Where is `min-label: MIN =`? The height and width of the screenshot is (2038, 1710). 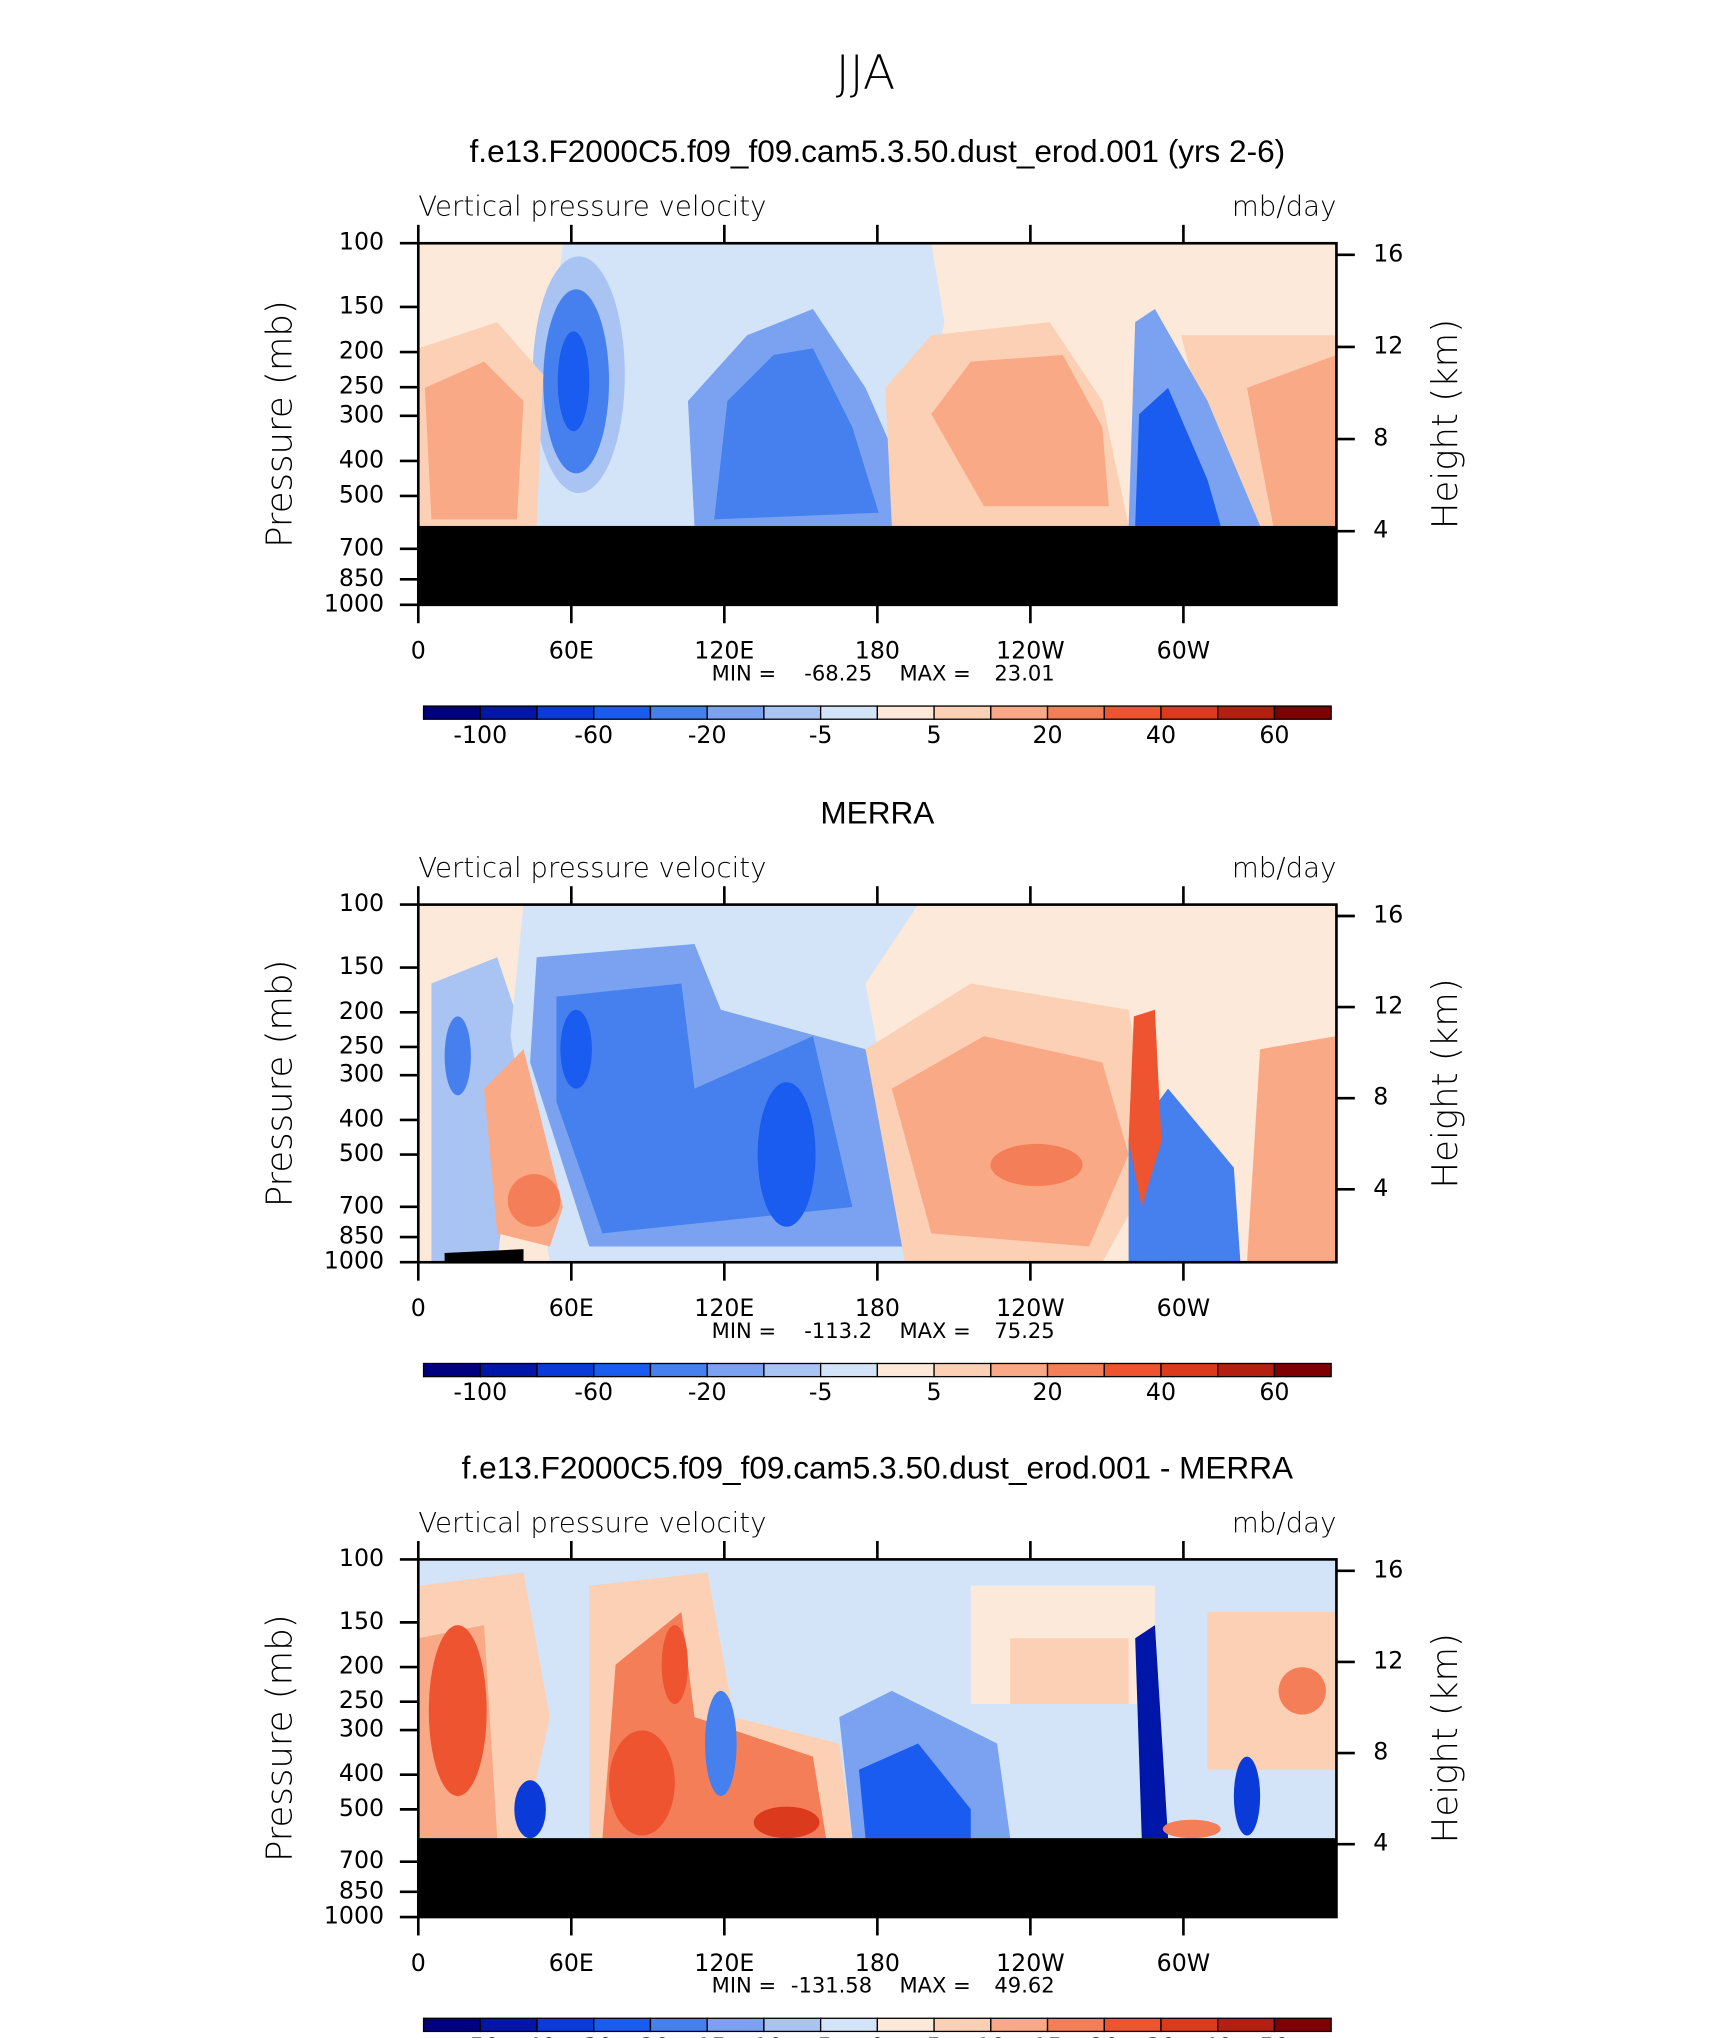
min-label: MIN = is located at coordinates (744, 1330).